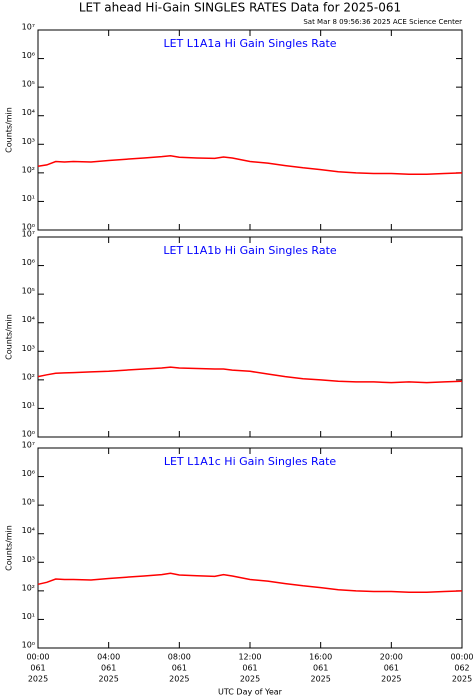 The height and width of the screenshot is (700, 475). Describe the element at coordinates (179, 657) in the screenshot. I see `x-tick-label: 08:00` at that location.